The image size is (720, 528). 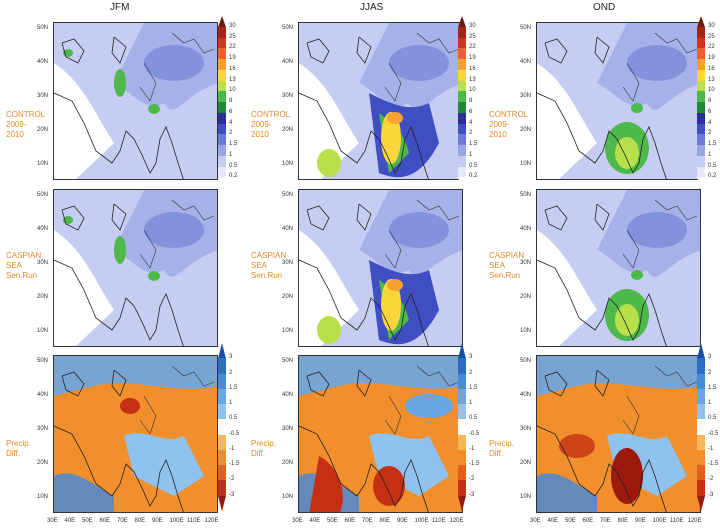 I want to click on colorbar-tick-label: 10, so click(x=711, y=90).